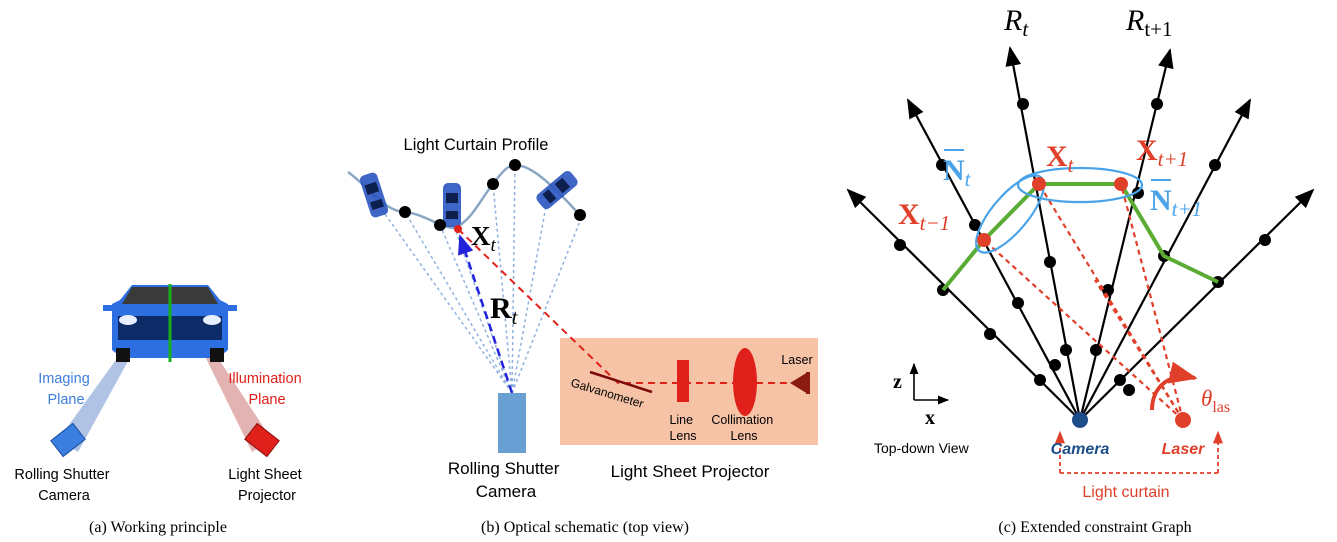 The image size is (1337, 542). What do you see at coordinates (1121, 184) in the screenshot?
I see `node-xt1` at bounding box center [1121, 184].